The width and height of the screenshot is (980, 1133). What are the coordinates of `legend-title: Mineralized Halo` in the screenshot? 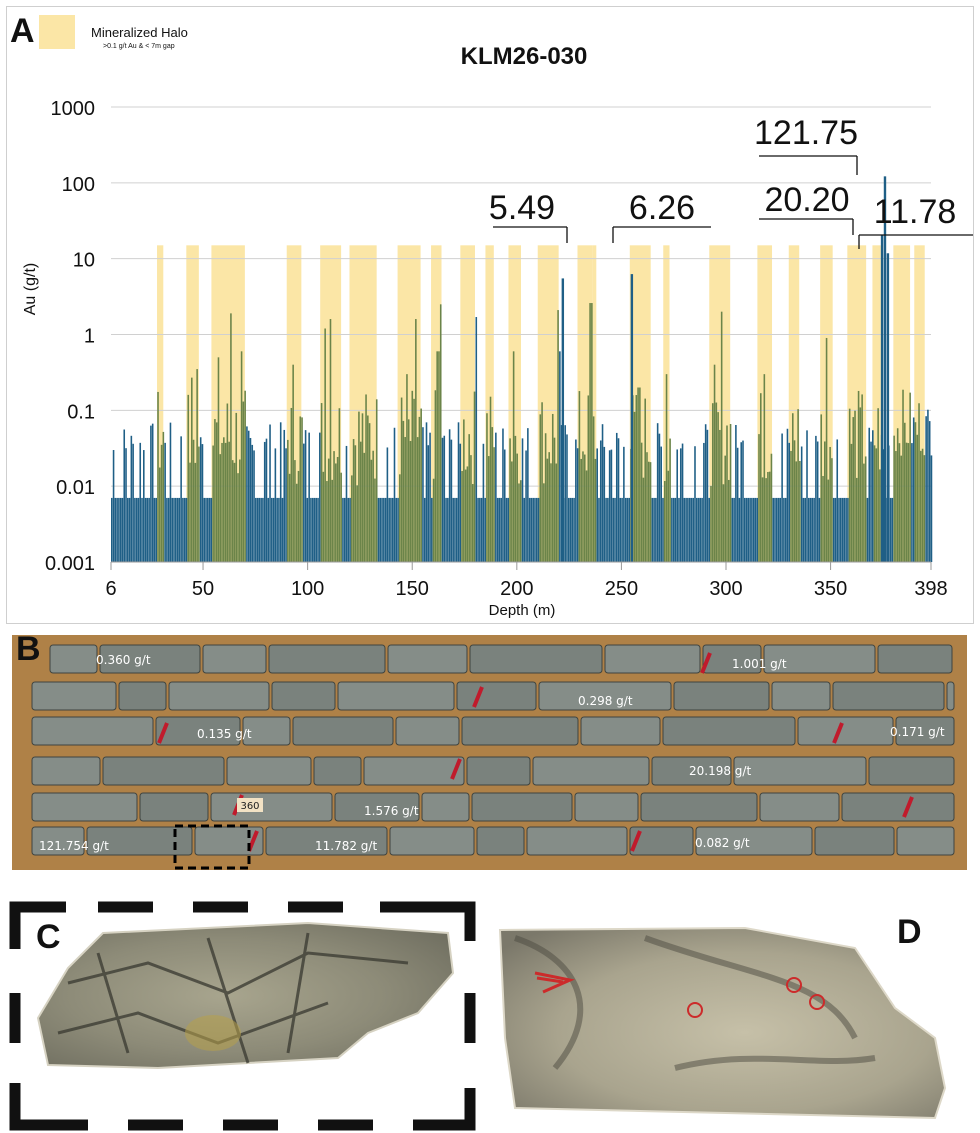 It's located at (139, 32).